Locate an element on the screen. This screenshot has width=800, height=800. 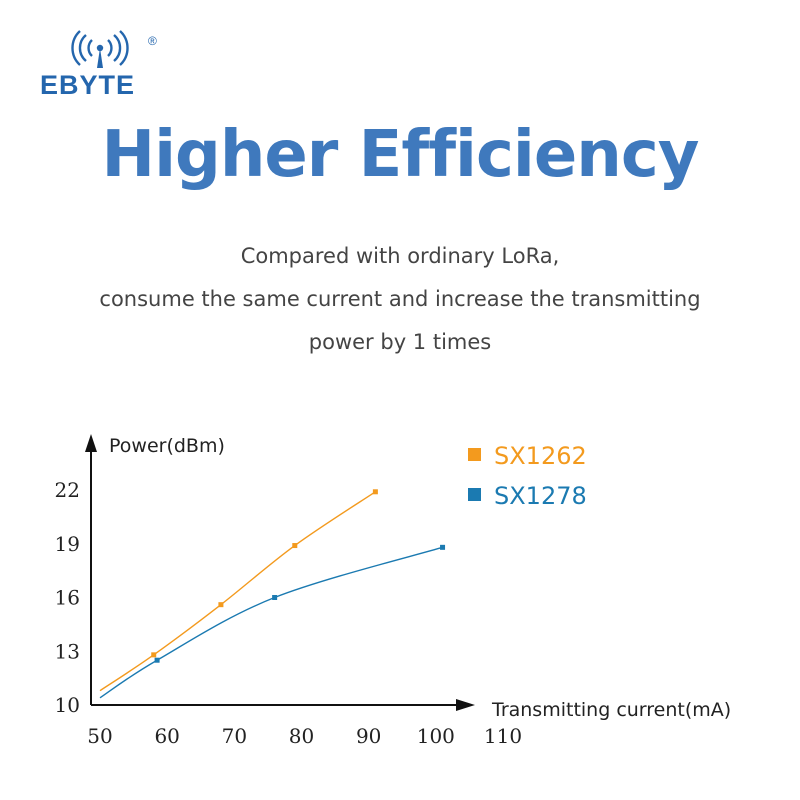
y-tick-label: 10 is located at coordinates (67, 705).